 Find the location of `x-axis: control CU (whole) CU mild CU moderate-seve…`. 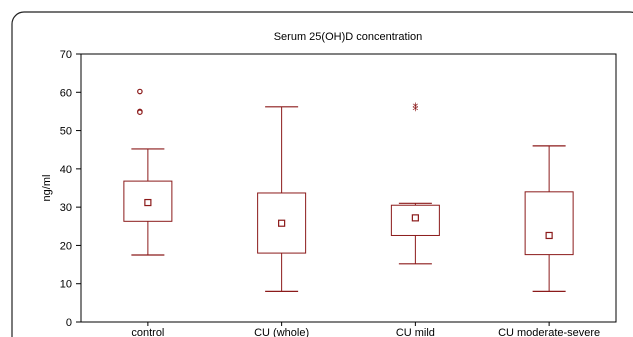

x-axis: control CU (whole) CU mild CU moderate-seve… is located at coordinates (365, 329).